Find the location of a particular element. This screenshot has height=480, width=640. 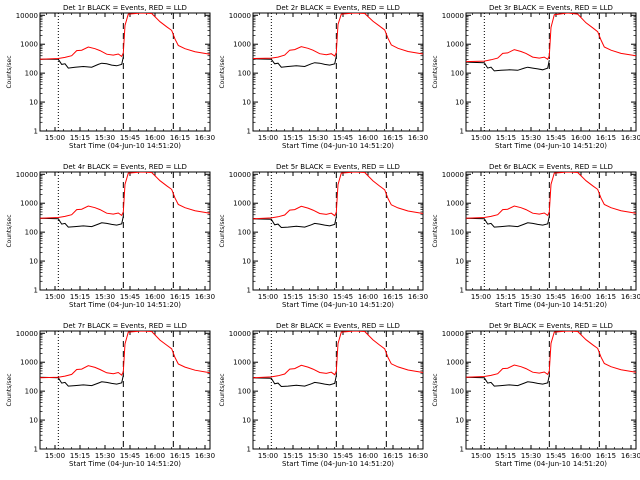

panel-title: Det 1r BLACK = Events, RED = LLD is located at coordinates (125, 8).